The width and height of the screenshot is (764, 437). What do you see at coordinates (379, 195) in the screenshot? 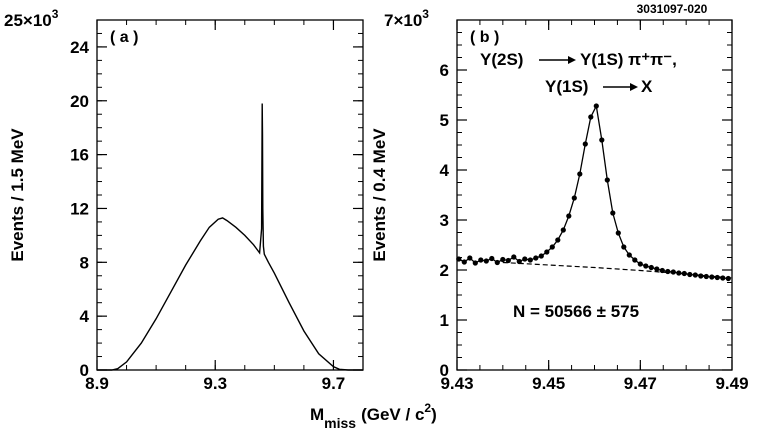
I see `panel-b-y-axis-title: Events / 0.4 MeV` at bounding box center [379, 195].